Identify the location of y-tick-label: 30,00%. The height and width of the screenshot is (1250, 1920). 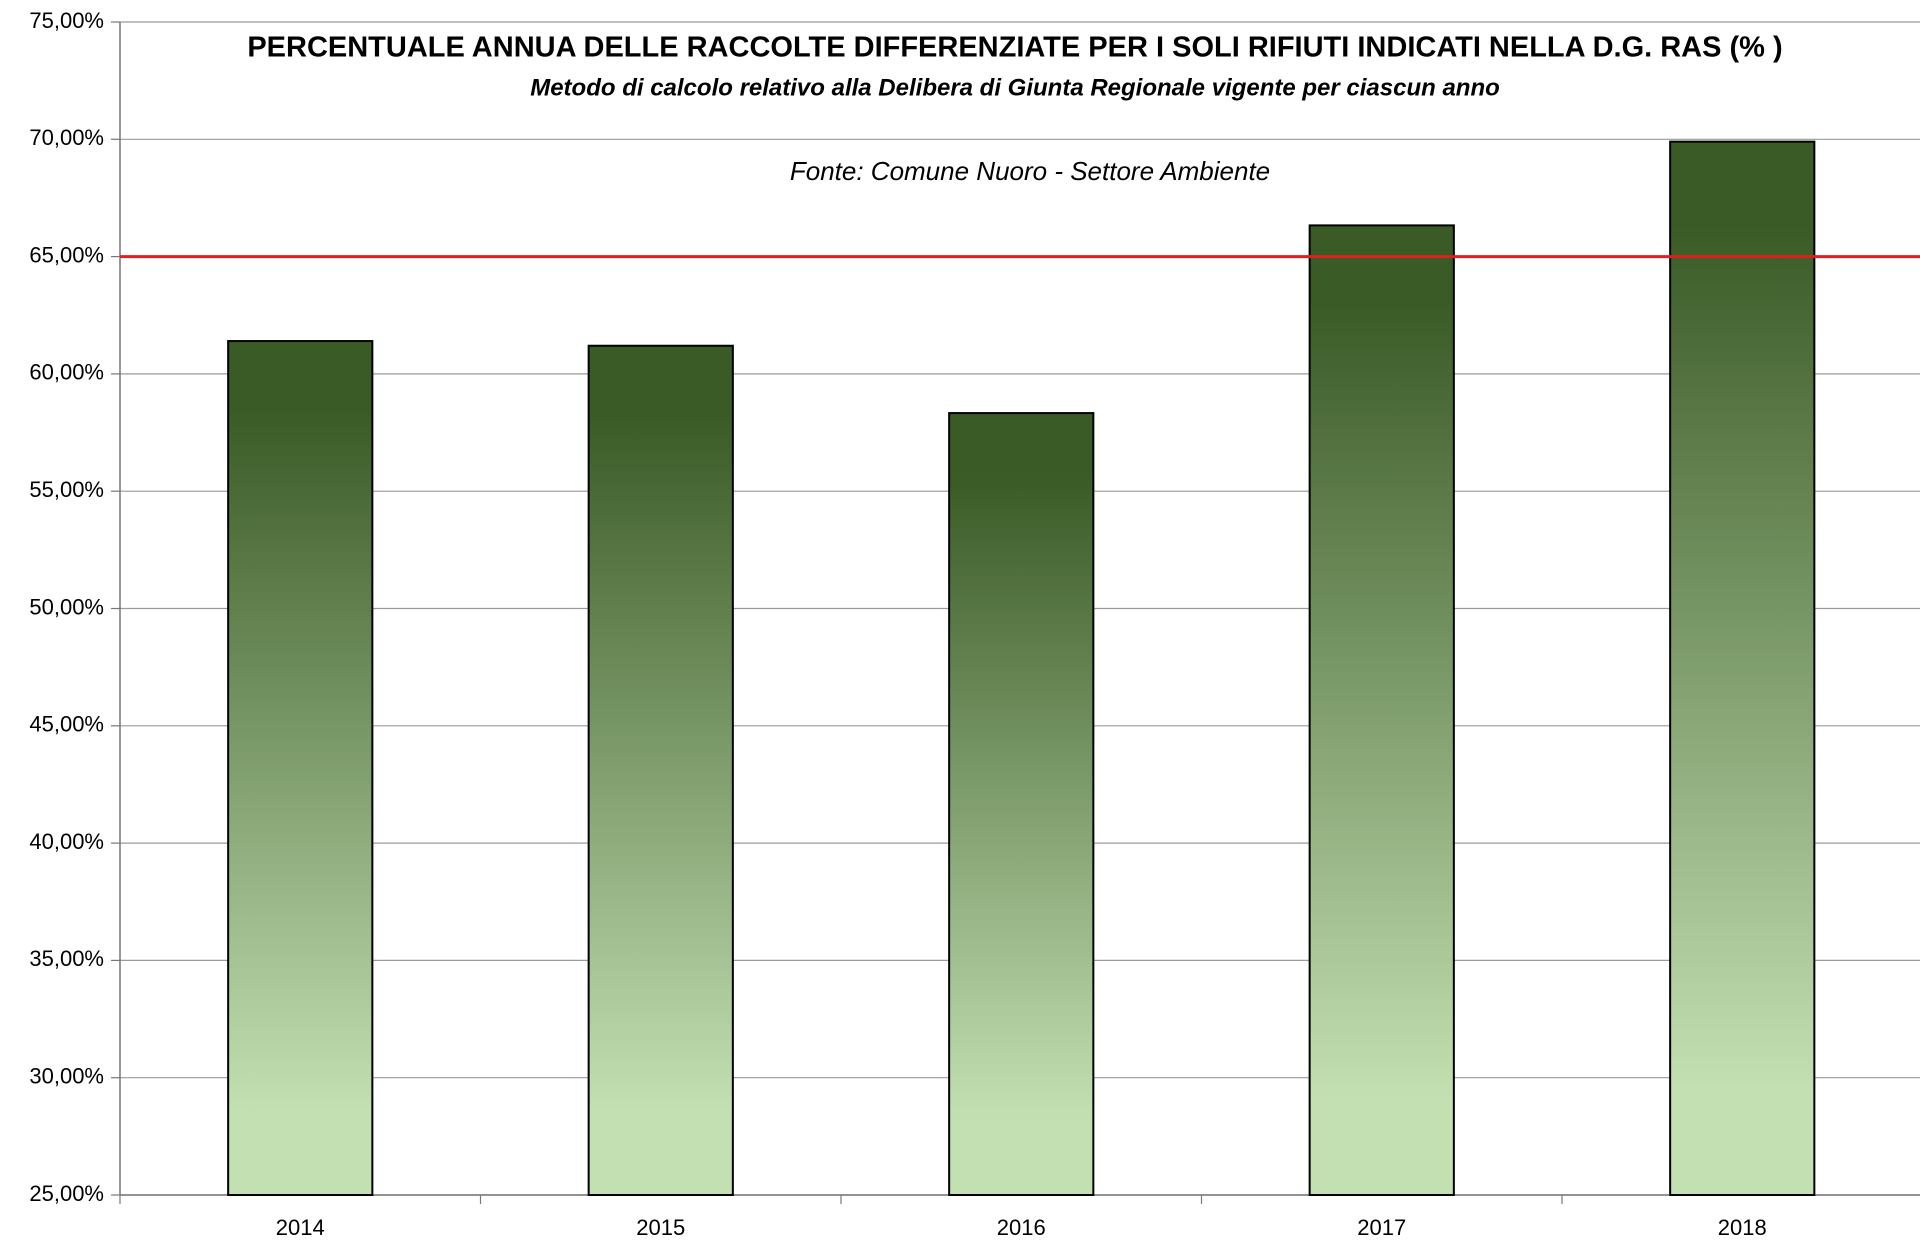
(66, 1076).